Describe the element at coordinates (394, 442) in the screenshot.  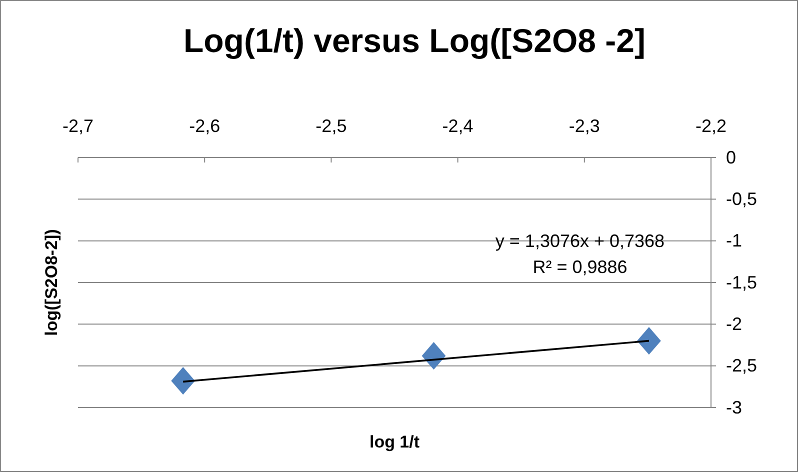
I see `x-axis-title: log 1/t` at that location.